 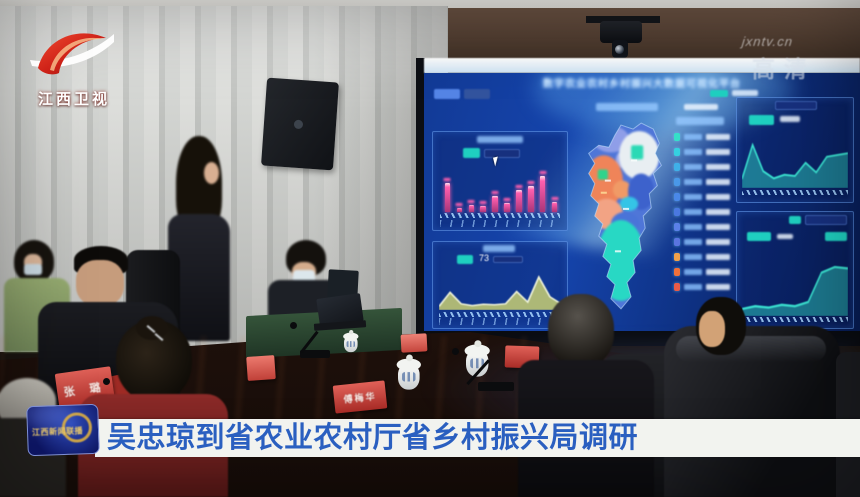 I want to click on header-chip-teal, so click(x=719, y=93).